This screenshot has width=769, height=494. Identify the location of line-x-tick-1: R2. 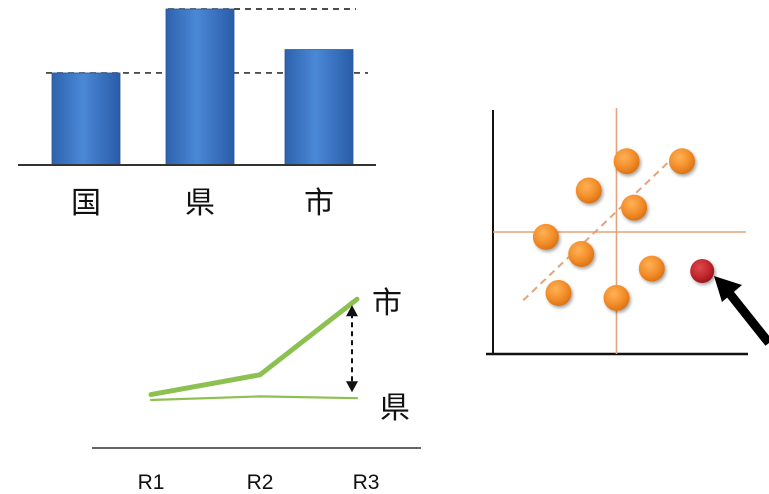
(260, 482).